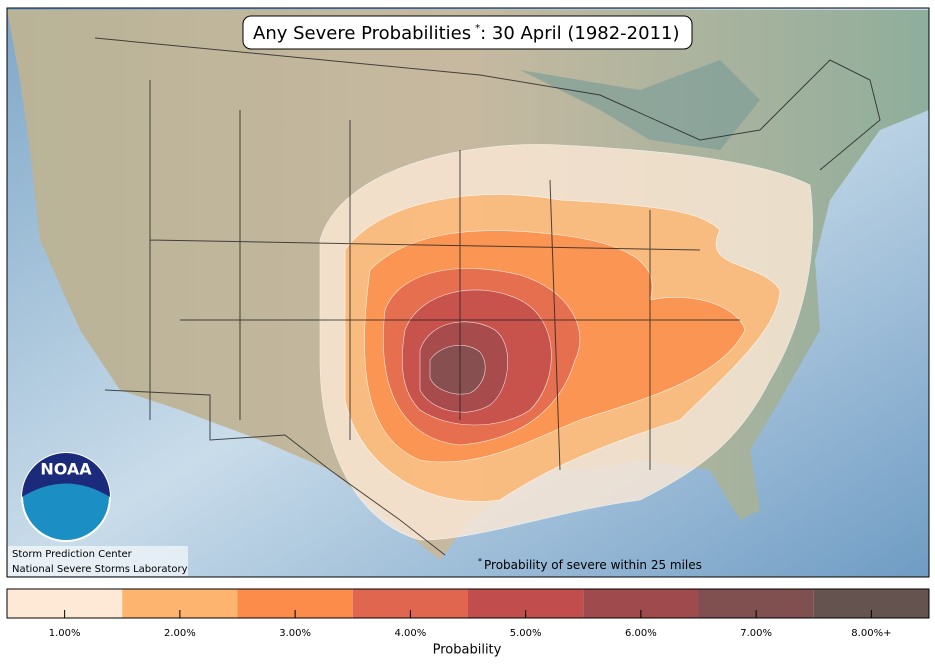  Describe the element at coordinates (66, 469) in the screenshot. I see `logo-text: NOAA` at that location.